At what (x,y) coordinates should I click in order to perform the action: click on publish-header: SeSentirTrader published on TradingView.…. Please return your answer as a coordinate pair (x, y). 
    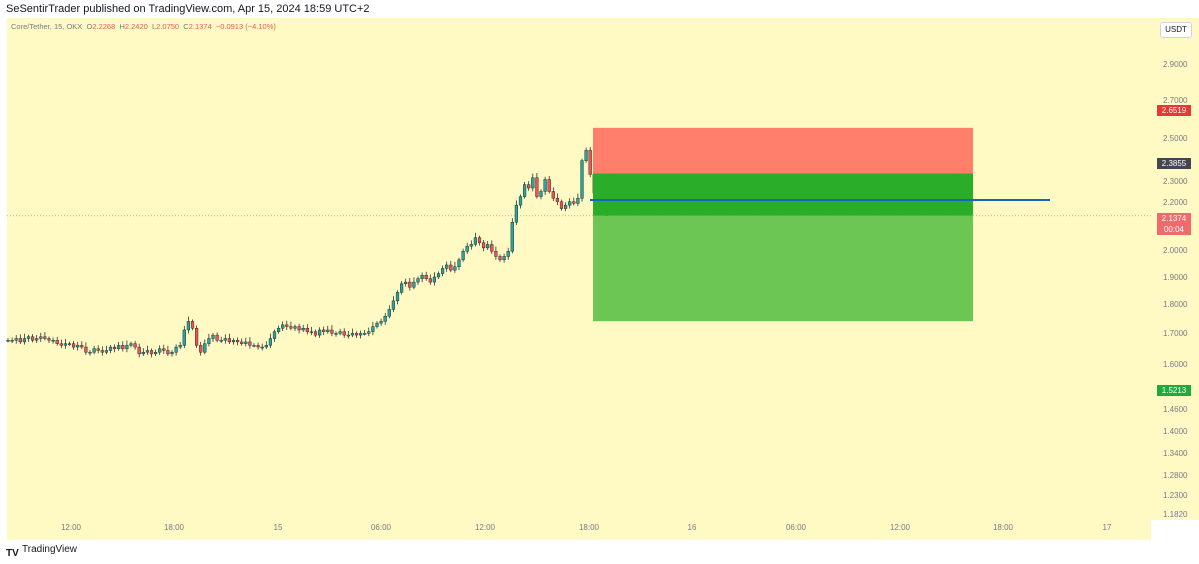
    Looking at the image, I should click on (599, 9).